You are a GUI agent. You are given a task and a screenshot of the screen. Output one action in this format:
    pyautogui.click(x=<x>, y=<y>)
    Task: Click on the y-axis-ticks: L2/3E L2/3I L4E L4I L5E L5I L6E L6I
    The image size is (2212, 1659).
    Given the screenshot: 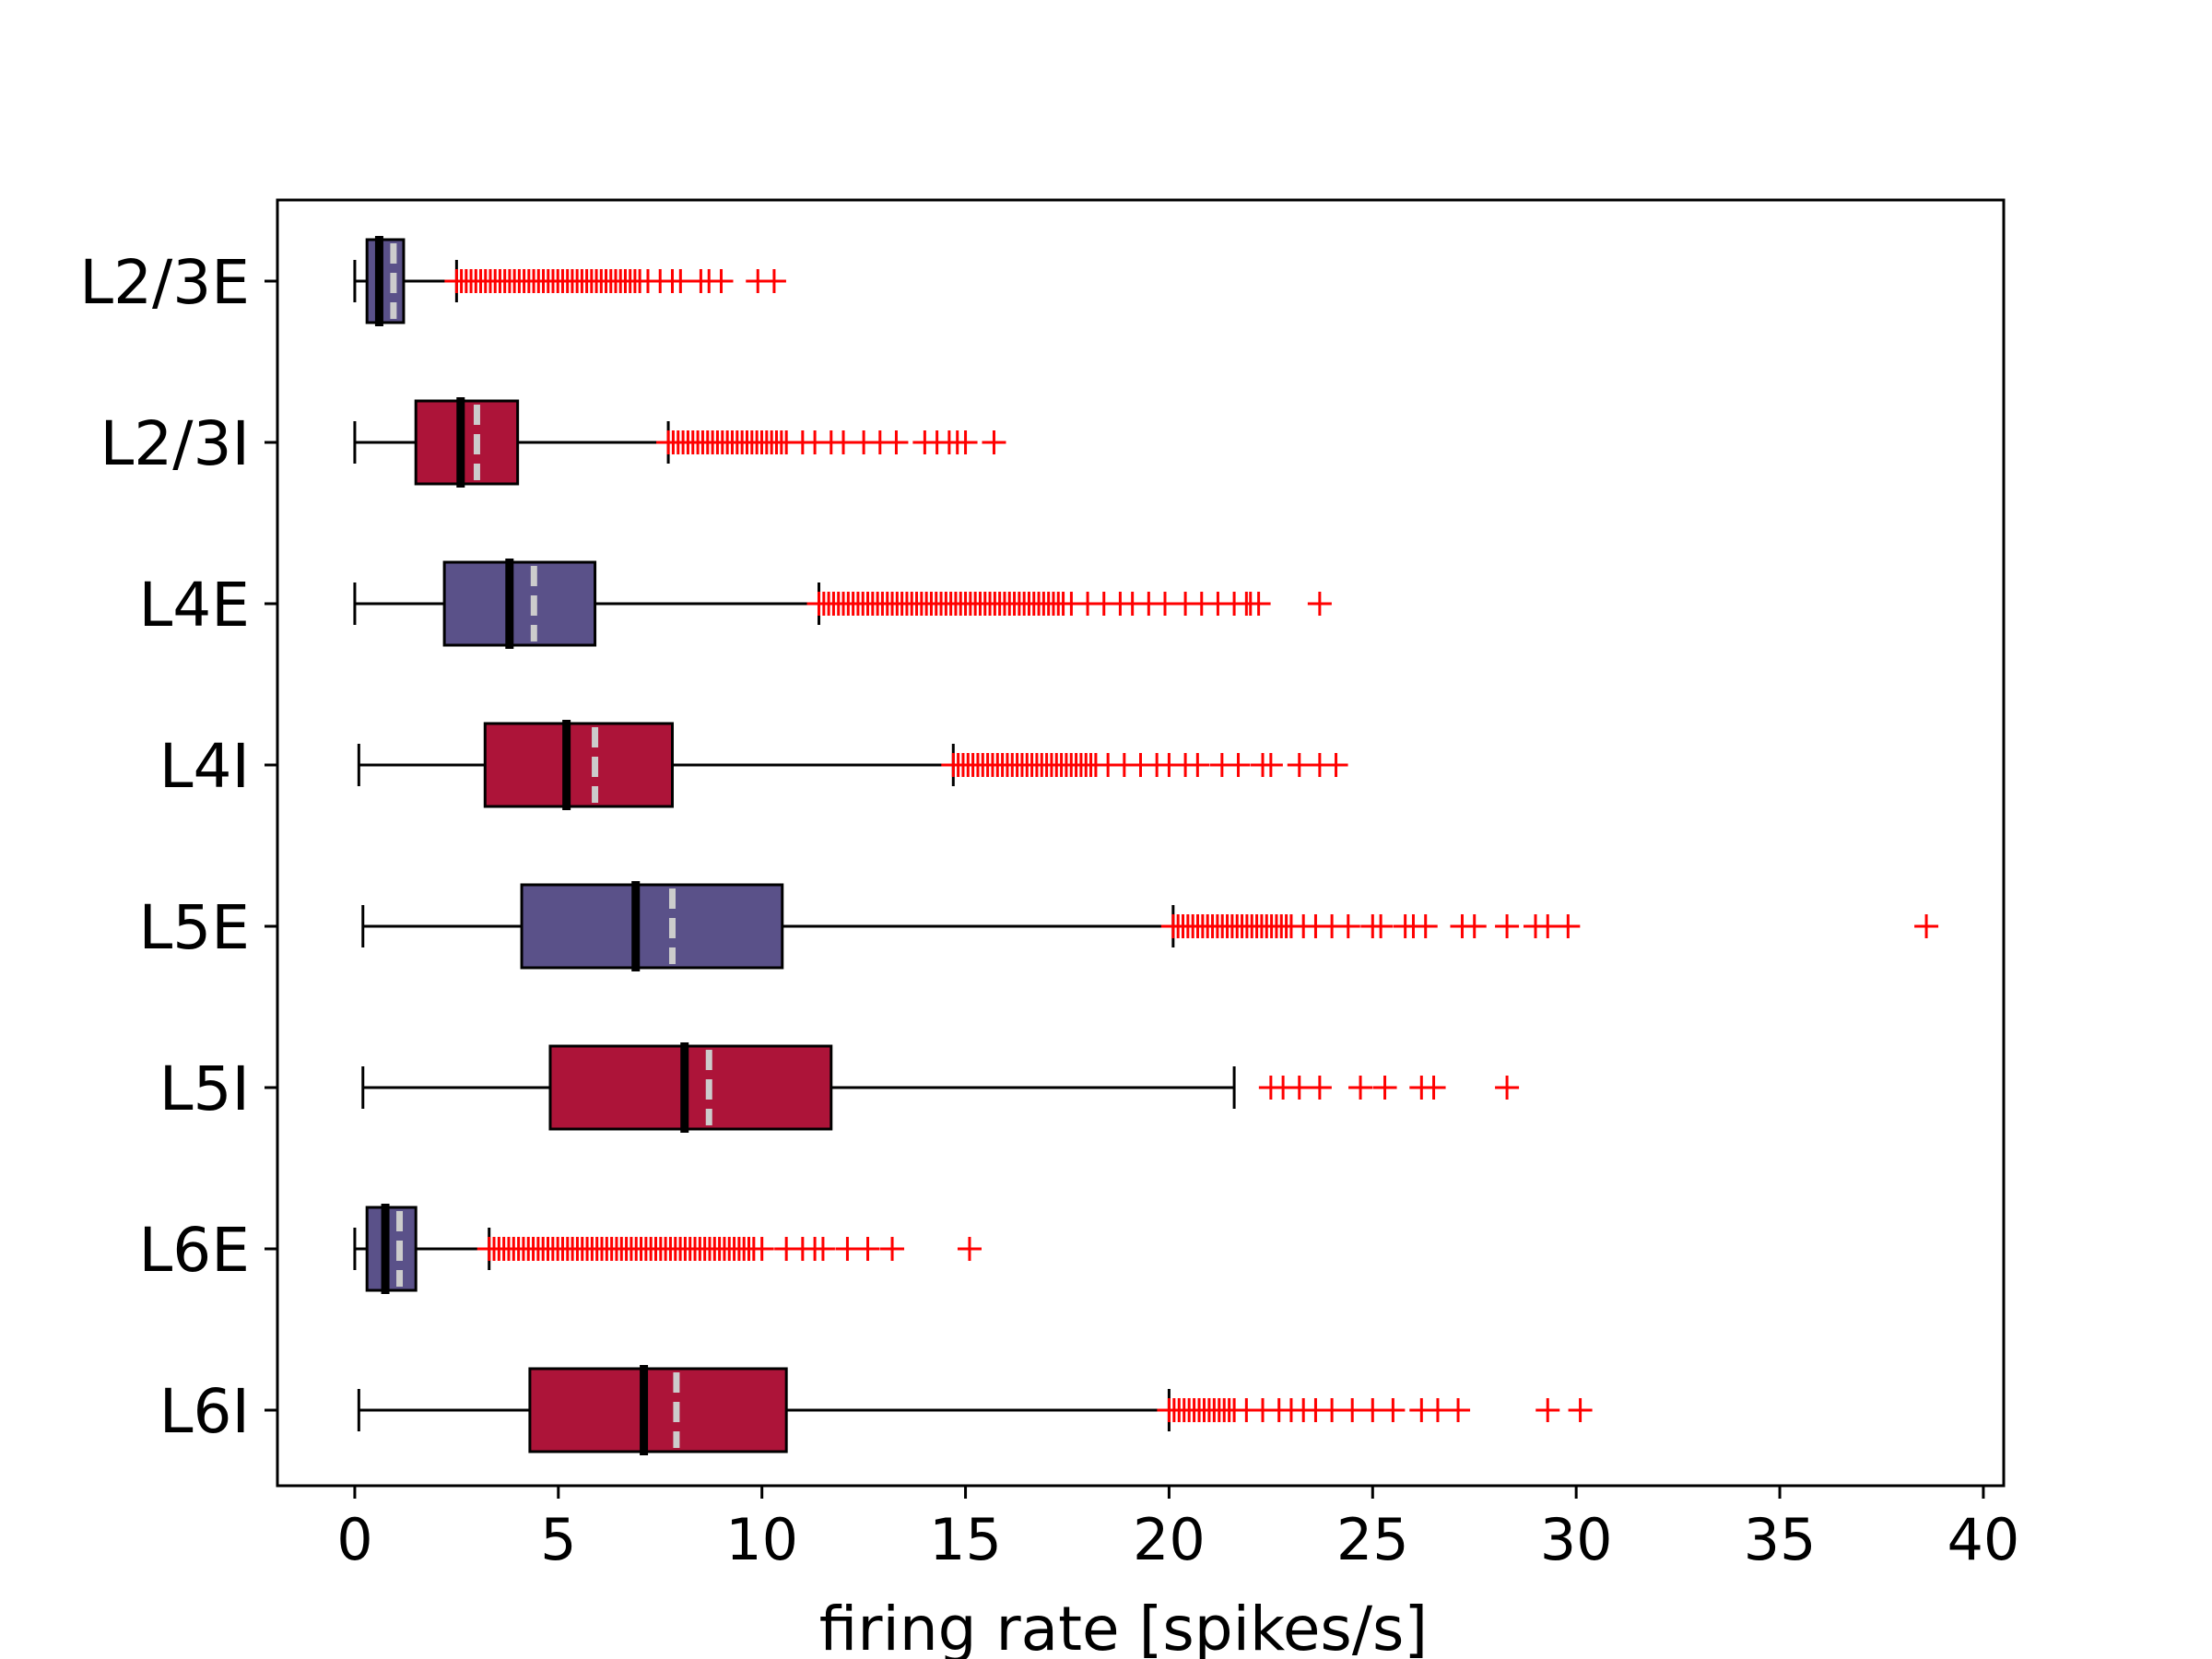 What is the action you would take?
    pyautogui.click(x=178, y=847)
    